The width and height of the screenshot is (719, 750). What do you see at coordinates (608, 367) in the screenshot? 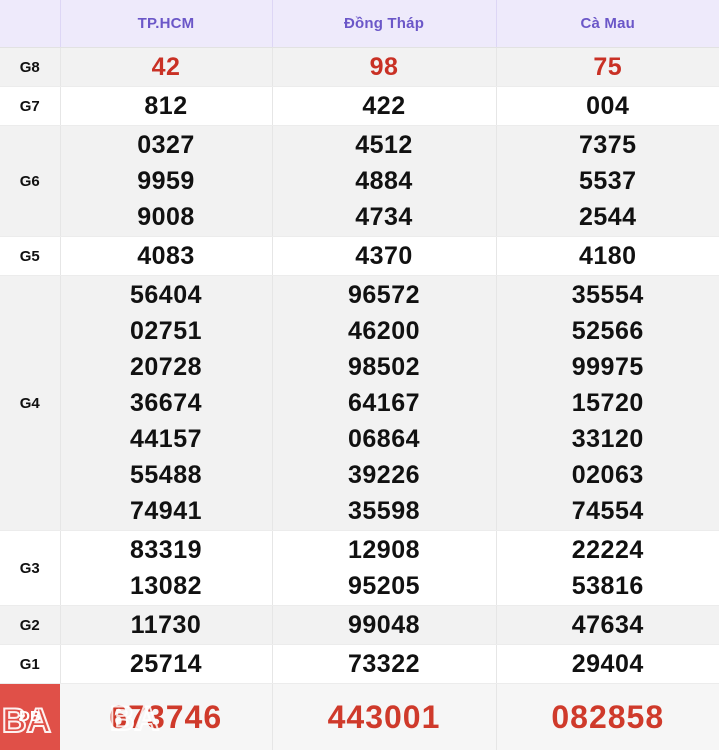
I see `prize-number: 99975` at bounding box center [608, 367].